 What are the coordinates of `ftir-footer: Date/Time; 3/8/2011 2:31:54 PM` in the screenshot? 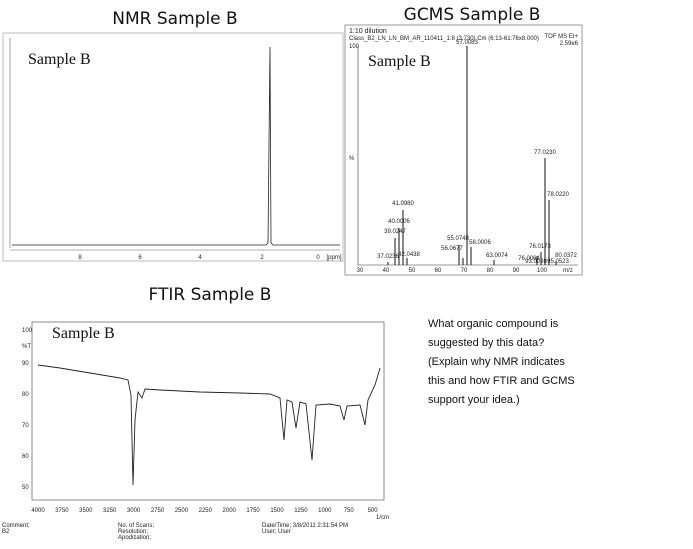 It's located at (305, 526).